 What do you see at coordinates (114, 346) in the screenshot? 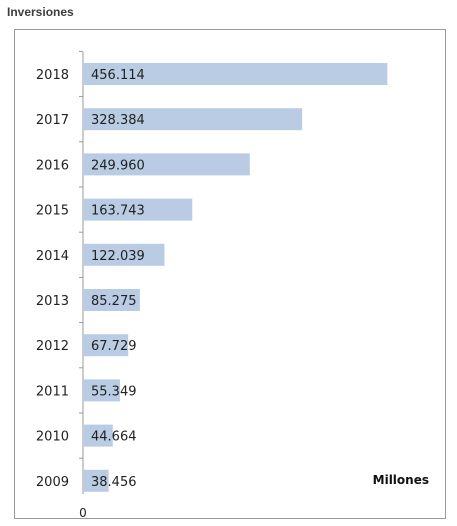
I see `value-label-2012: 67.729` at bounding box center [114, 346].